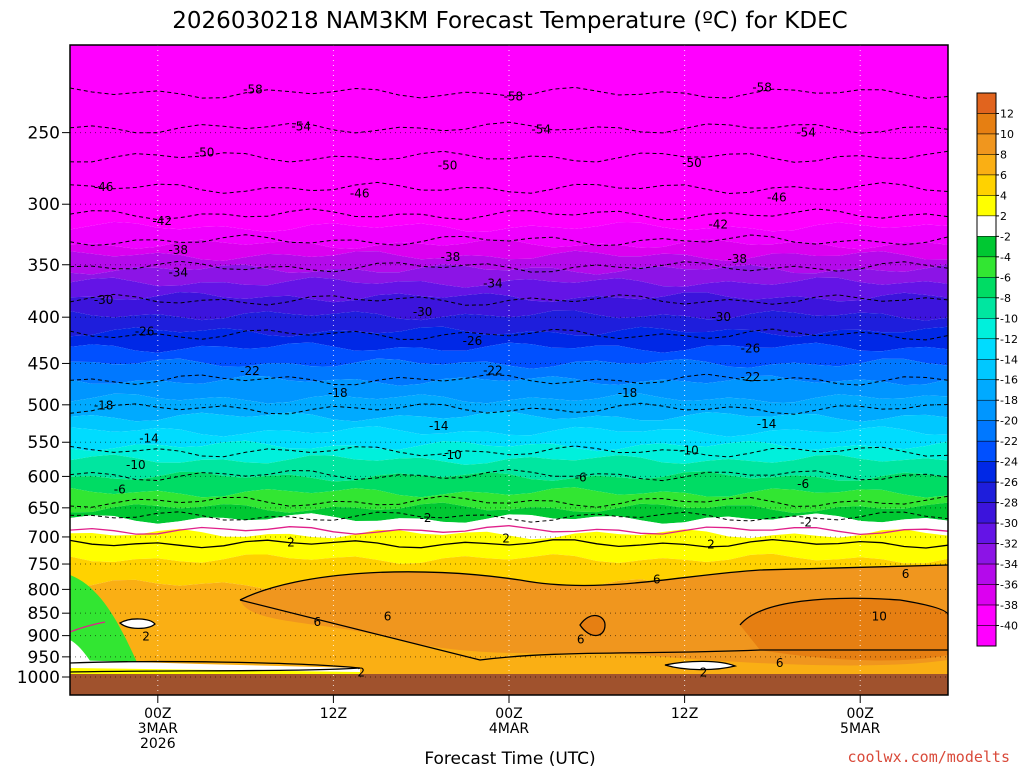 The height and width of the screenshot is (768, 1024). What do you see at coordinates (1009, 441) in the screenshot?
I see `colorbar-label: -22` at bounding box center [1009, 441].